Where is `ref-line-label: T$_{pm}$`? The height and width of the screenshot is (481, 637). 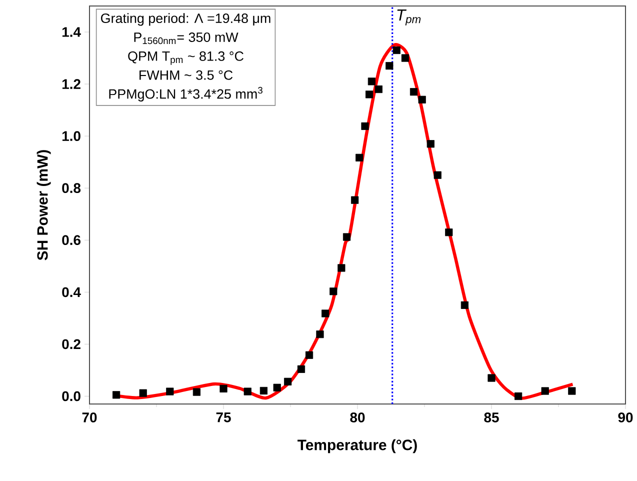 ref-line-label: T$_{pm}$ is located at coordinates (409, 18).